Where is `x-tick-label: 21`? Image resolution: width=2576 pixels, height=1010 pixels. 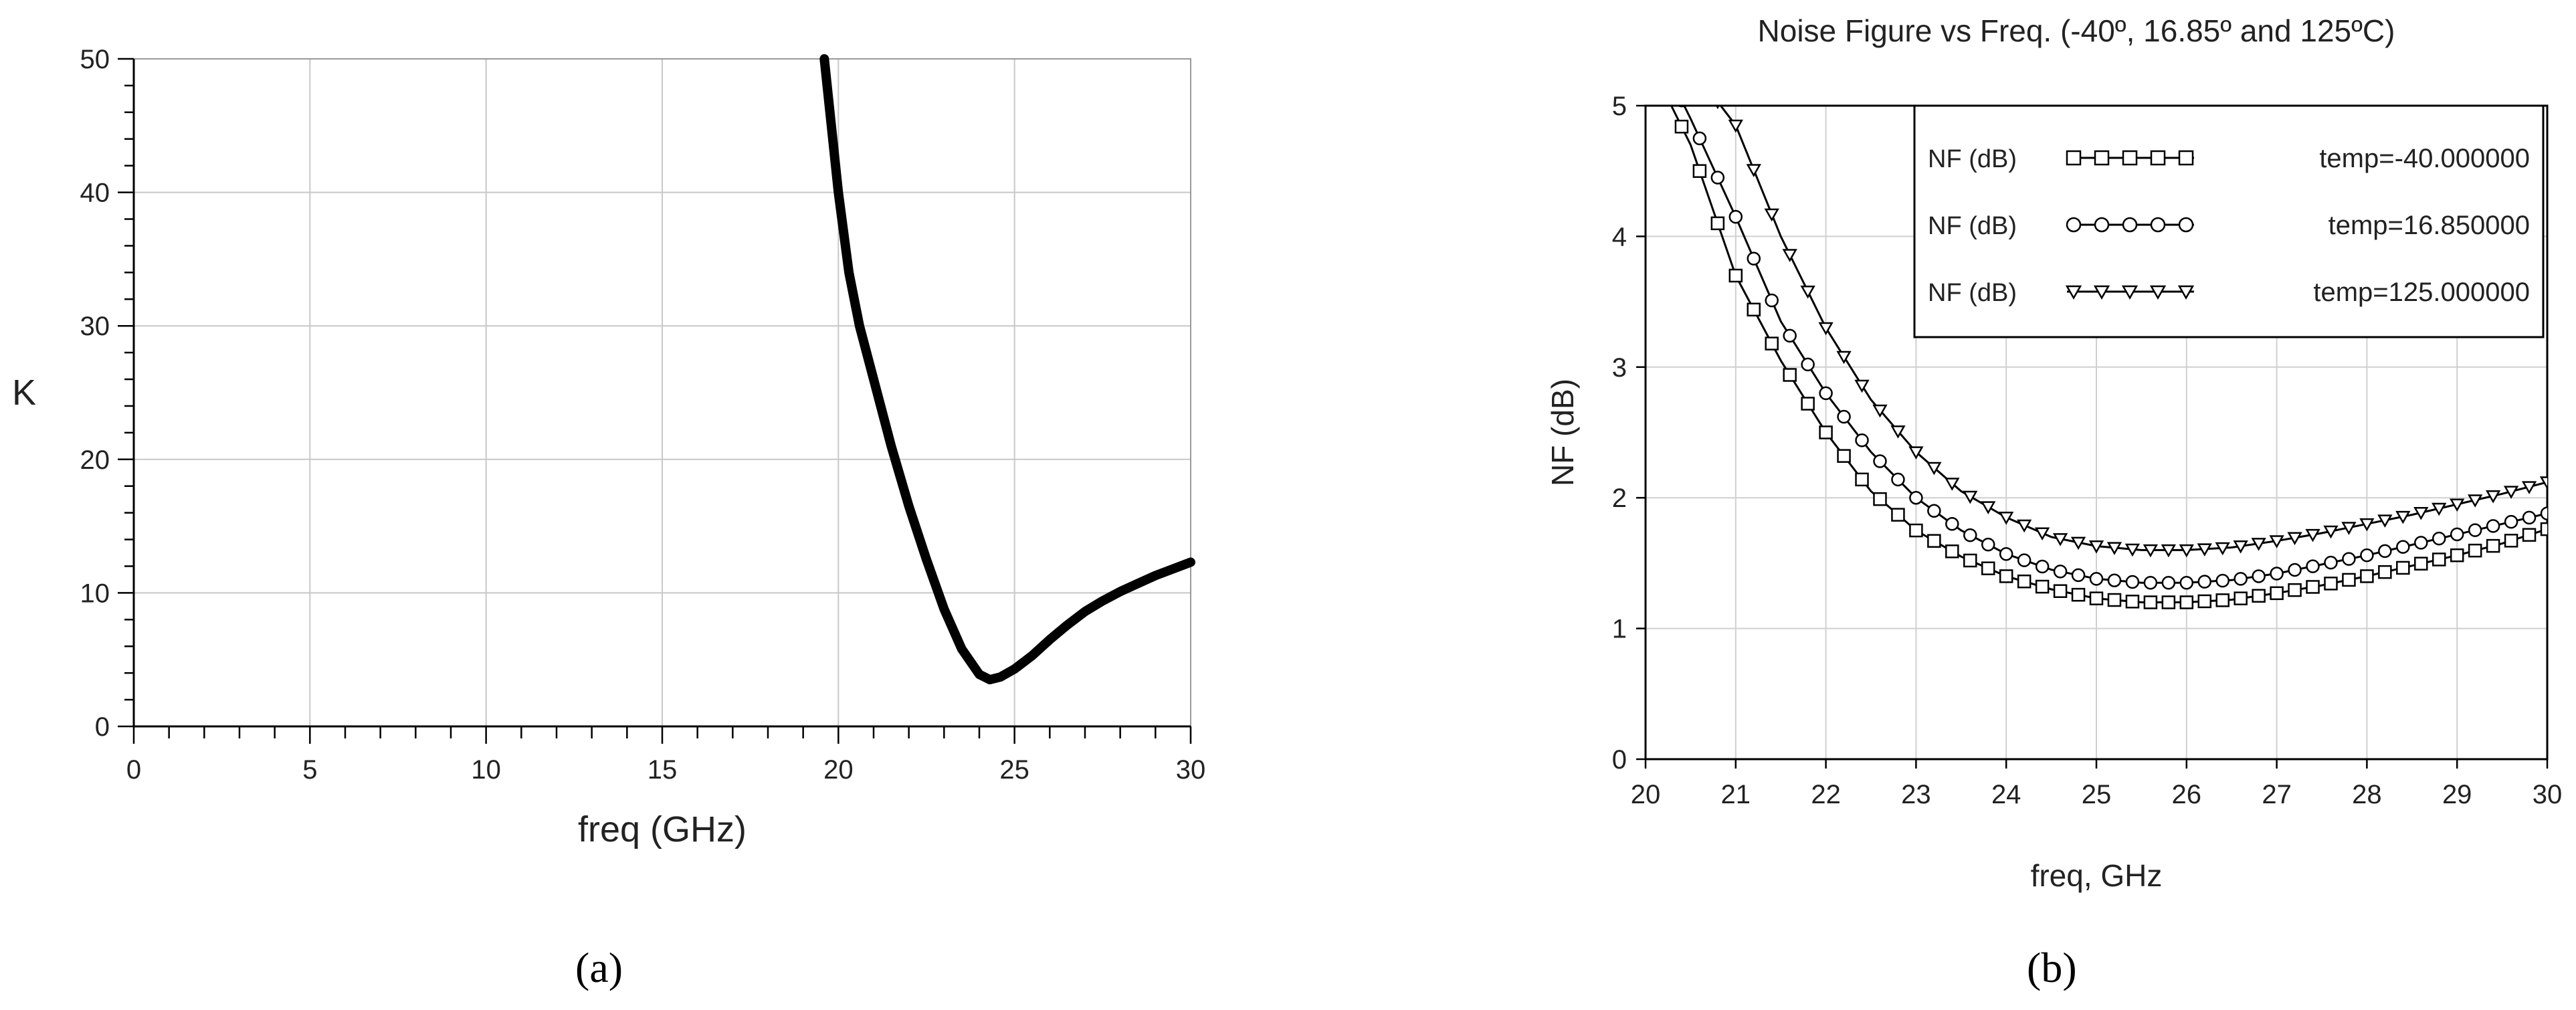
x-tick-label: 21 is located at coordinates (1736, 794).